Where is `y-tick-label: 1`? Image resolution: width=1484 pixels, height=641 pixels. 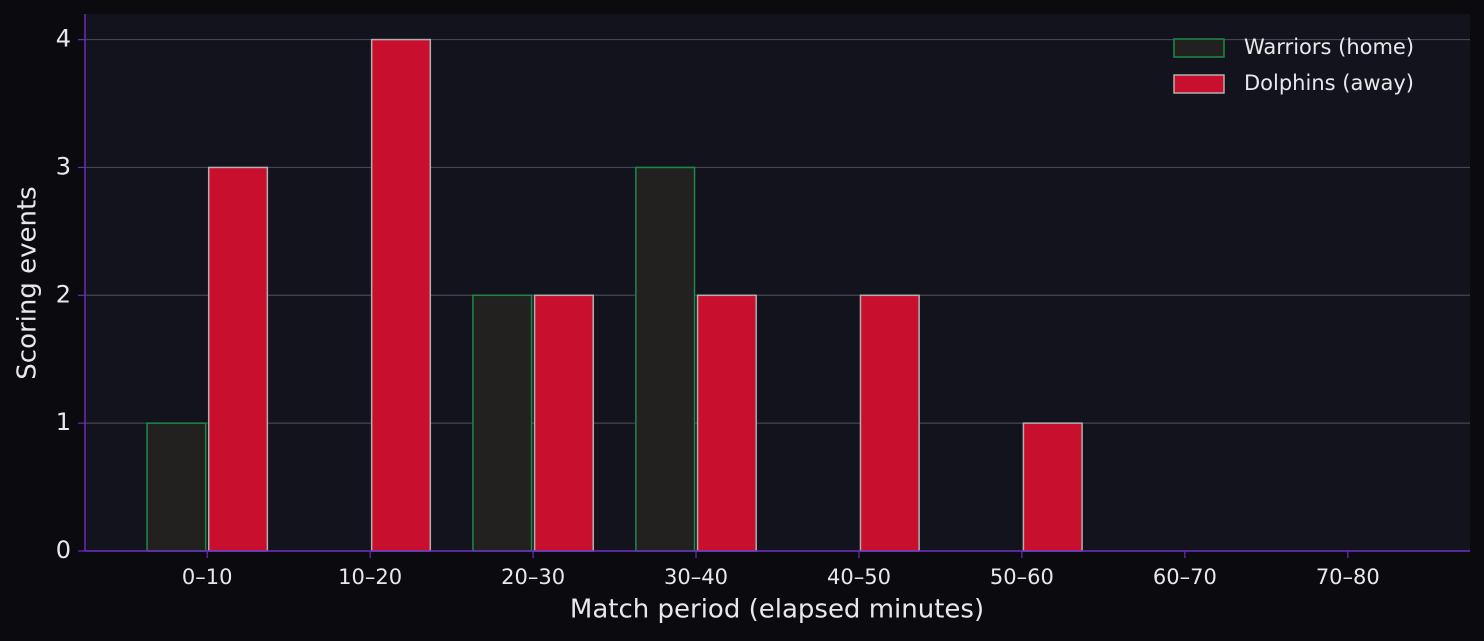 y-tick-label: 1 is located at coordinates (63, 422).